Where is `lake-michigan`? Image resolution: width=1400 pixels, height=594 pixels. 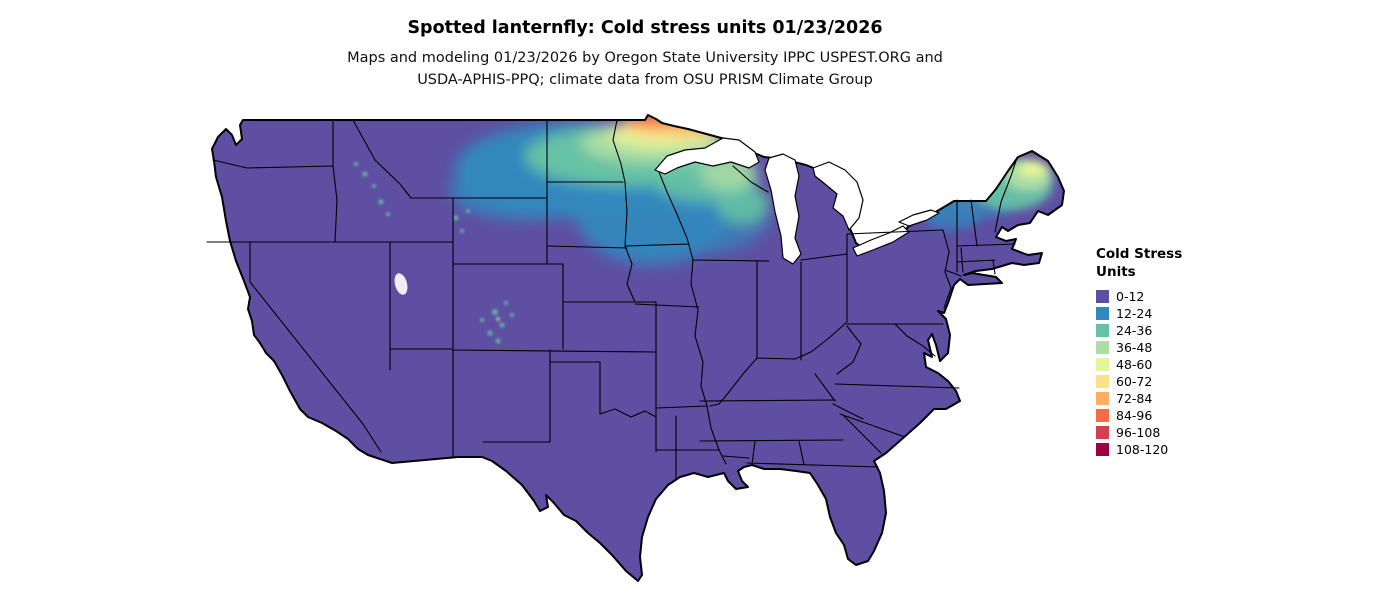 lake-michigan is located at coordinates (783, 209).